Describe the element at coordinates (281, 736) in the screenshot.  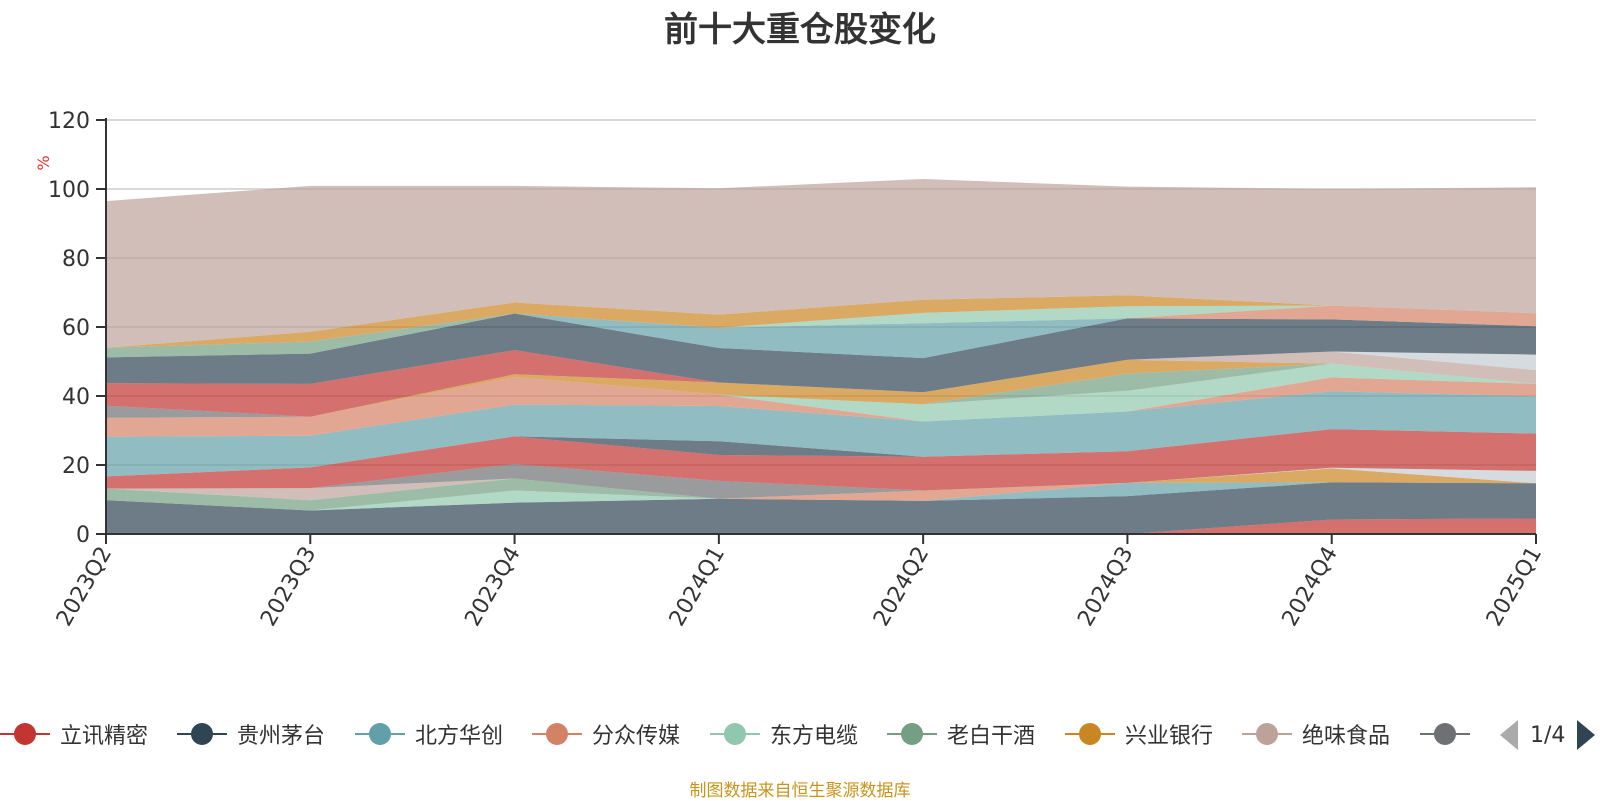
I see `legend-label: 贵州茅台` at that location.